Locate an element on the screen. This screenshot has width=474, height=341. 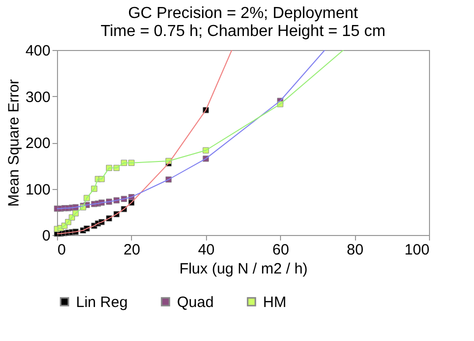
x-tick-label: 40 is located at coordinates (206, 250).